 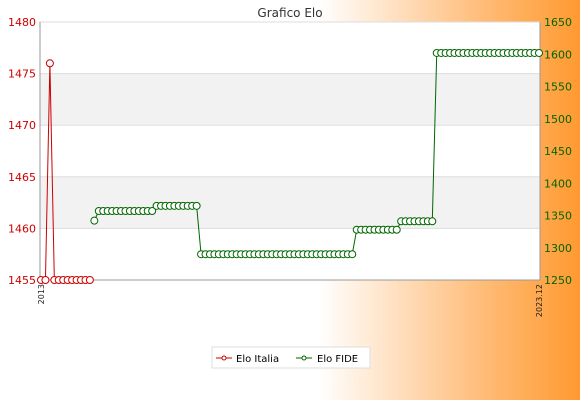 What do you see at coordinates (257, 359) in the screenshot?
I see `legend-label-elo-italia: Elo Italia` at bounding box center [257, 359].